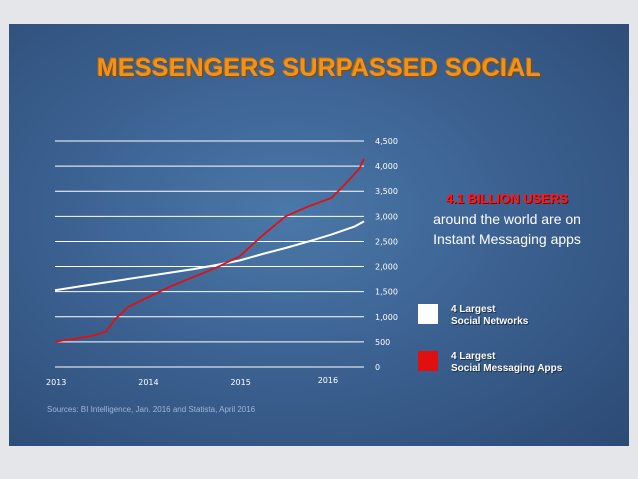 This screenshot has width=638, height=479. What do you see at coordinates (56, 382) in the screenshot?
I see `x-tick-label: 2013` at bounding box center [56, 382].